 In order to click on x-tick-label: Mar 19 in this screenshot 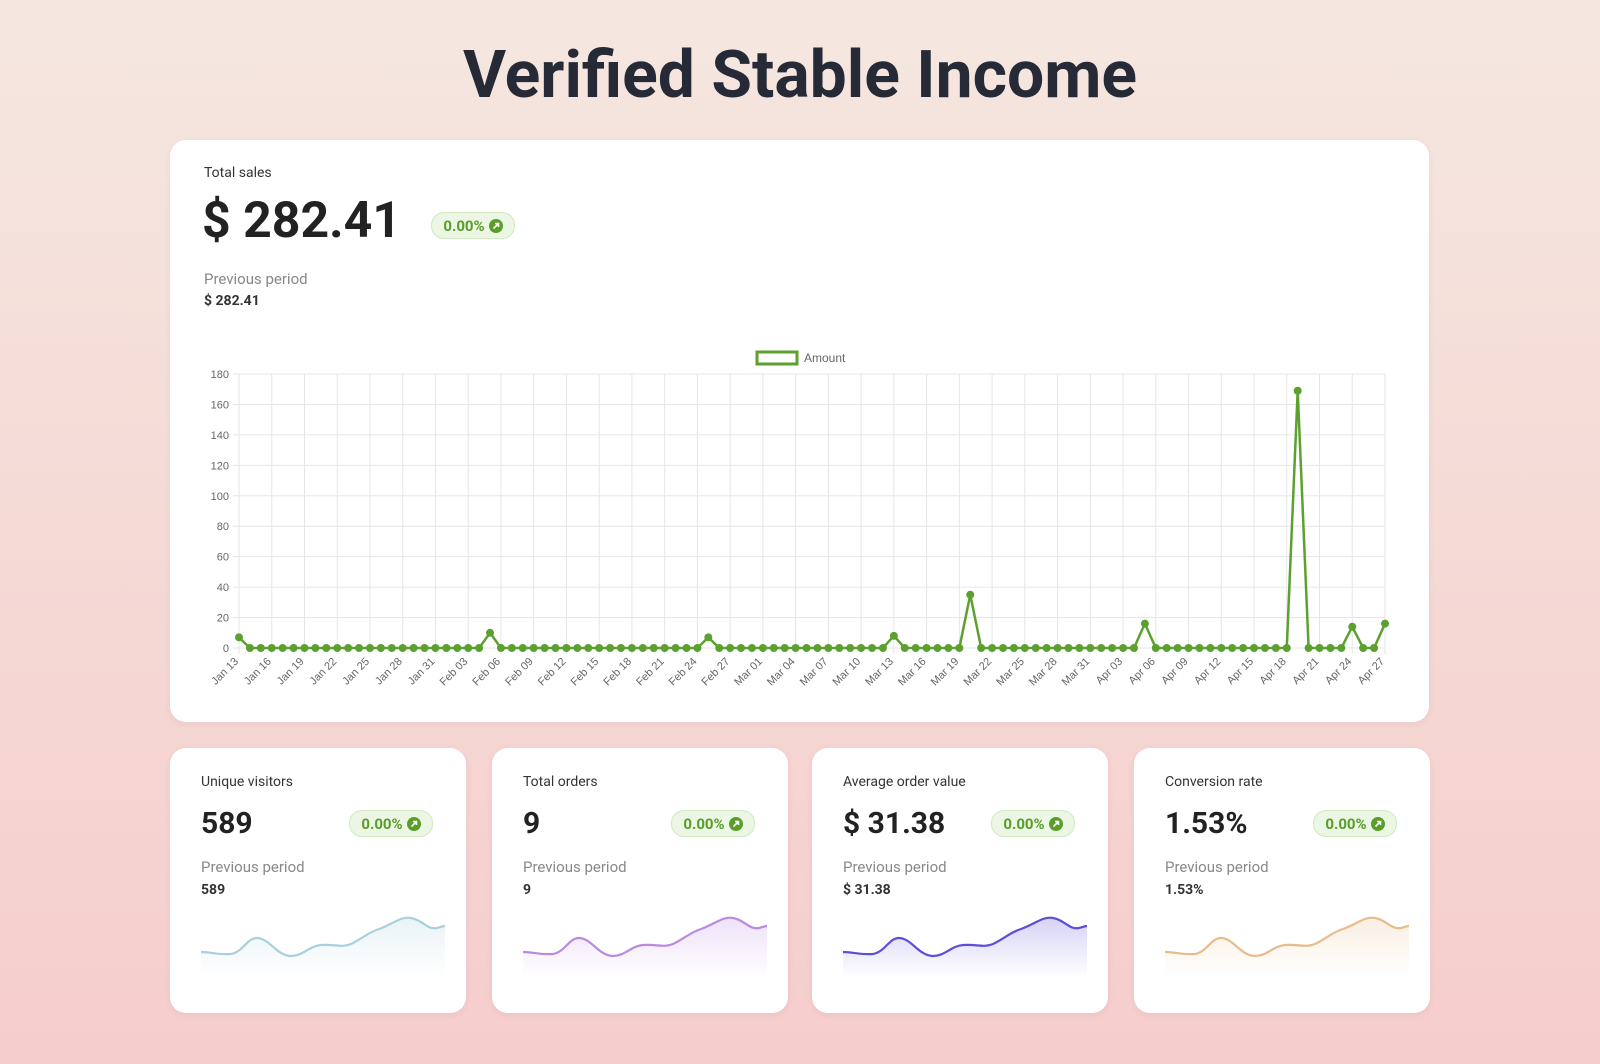, I will do `click(945, 672)`.